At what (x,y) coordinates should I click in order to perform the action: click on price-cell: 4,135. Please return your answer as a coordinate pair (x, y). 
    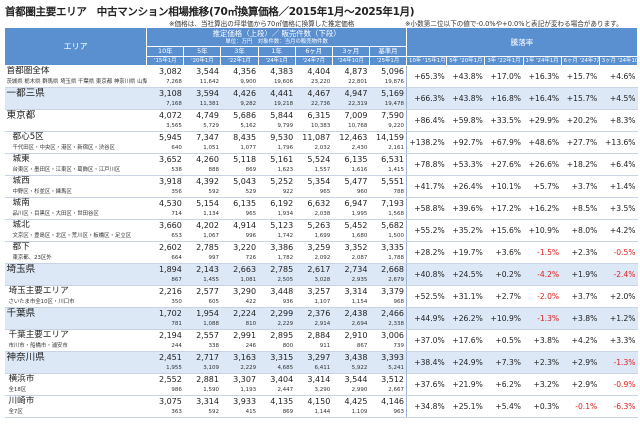
    Looking at the image, I should click on (282, 401).